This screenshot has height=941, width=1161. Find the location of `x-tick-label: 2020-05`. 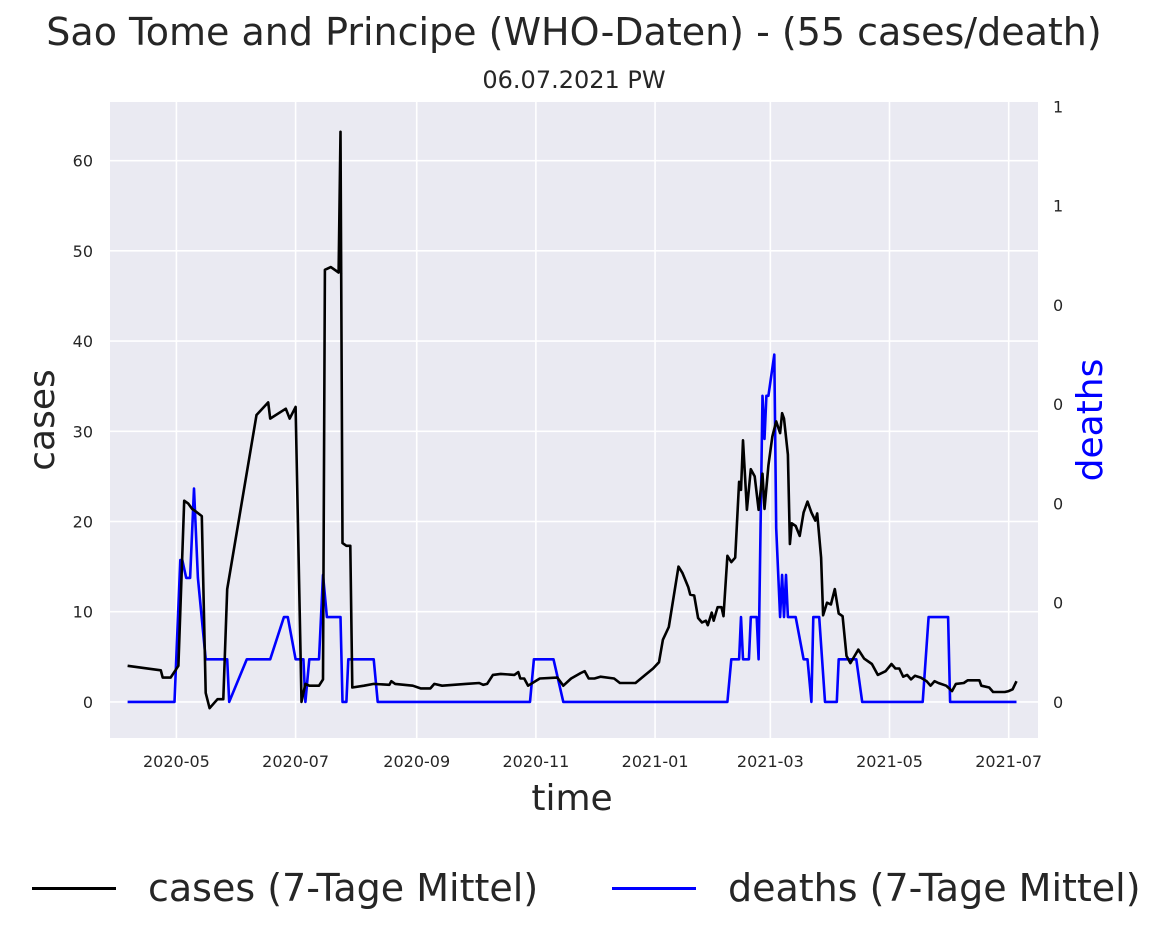

x-tick-label: 2020-05 is located at coordinates (176, 761).